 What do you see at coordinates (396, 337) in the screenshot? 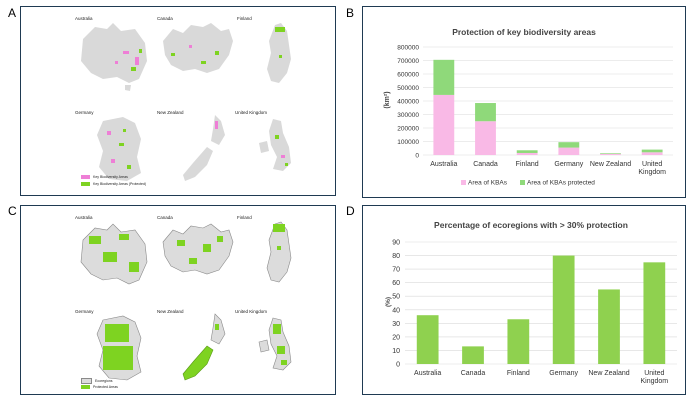
I see `y-tick-label: 20` at bounding box center [396, 337].